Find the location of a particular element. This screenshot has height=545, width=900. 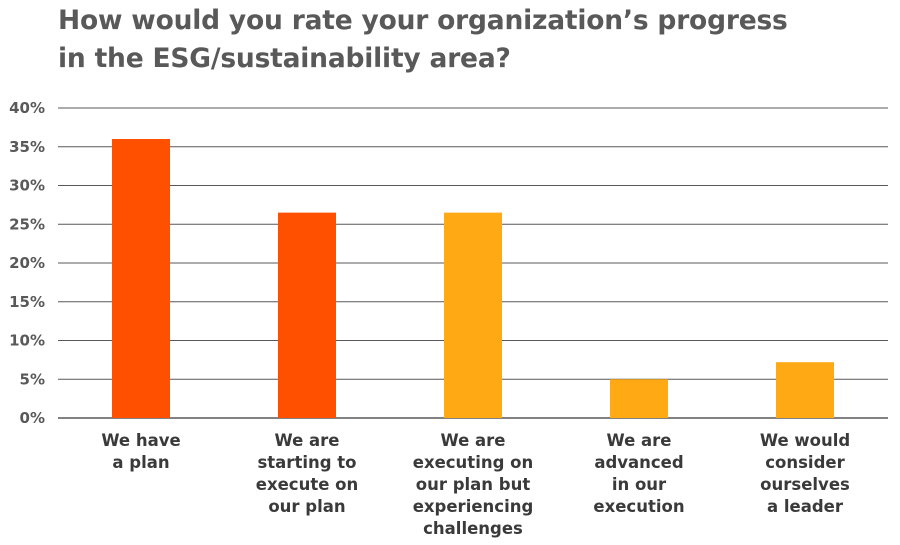

y-tick-label: 0% is located at coordinates (32, 418).